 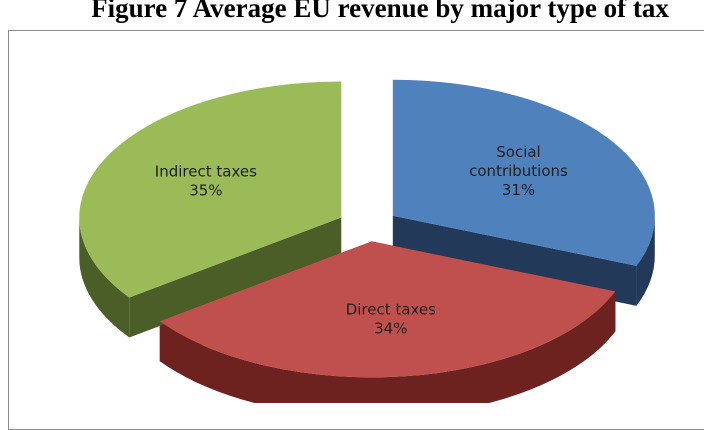 What do you see at coordinates (390, 329) in the screenshot?
I see `data-label-pct-direct-taxes: 34%` at bounding box center [390, 329].